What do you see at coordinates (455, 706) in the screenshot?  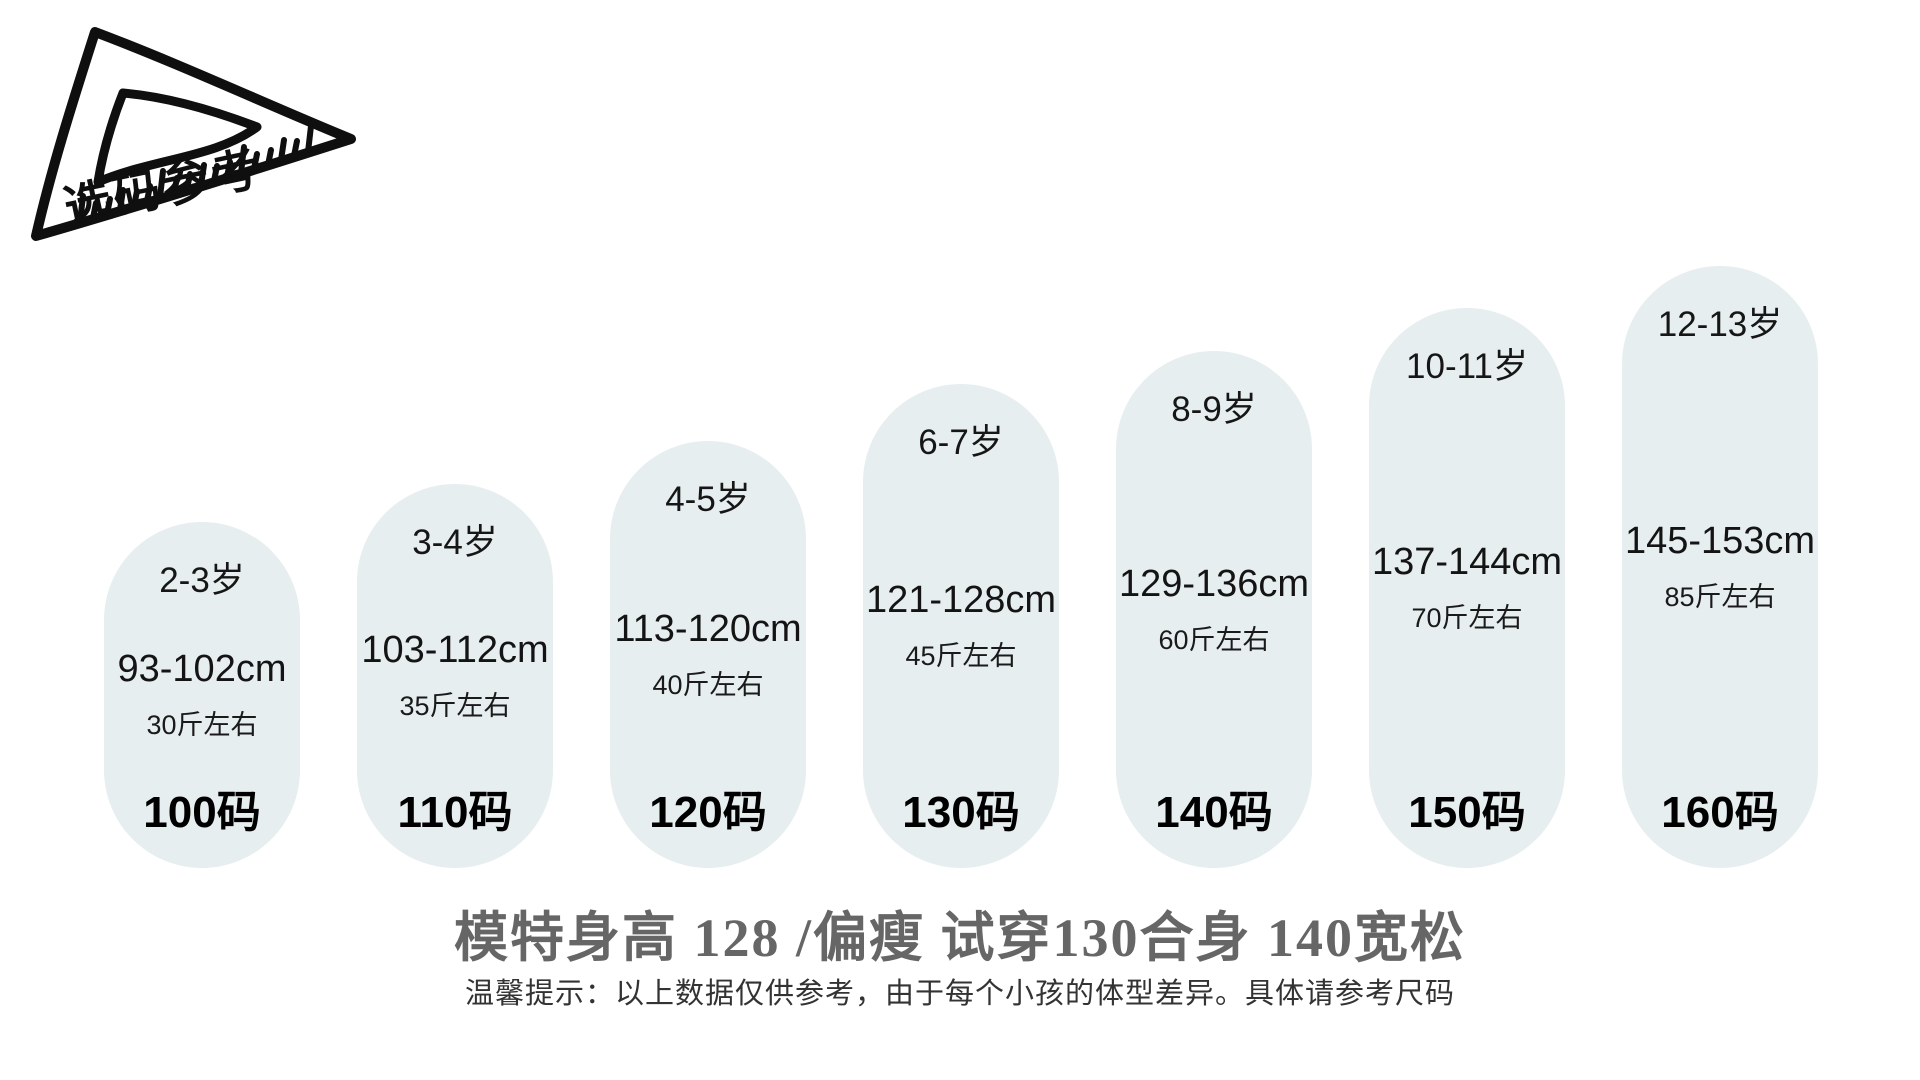 I see `weight-range: 35斤左右` at bounding box center [455, 706].